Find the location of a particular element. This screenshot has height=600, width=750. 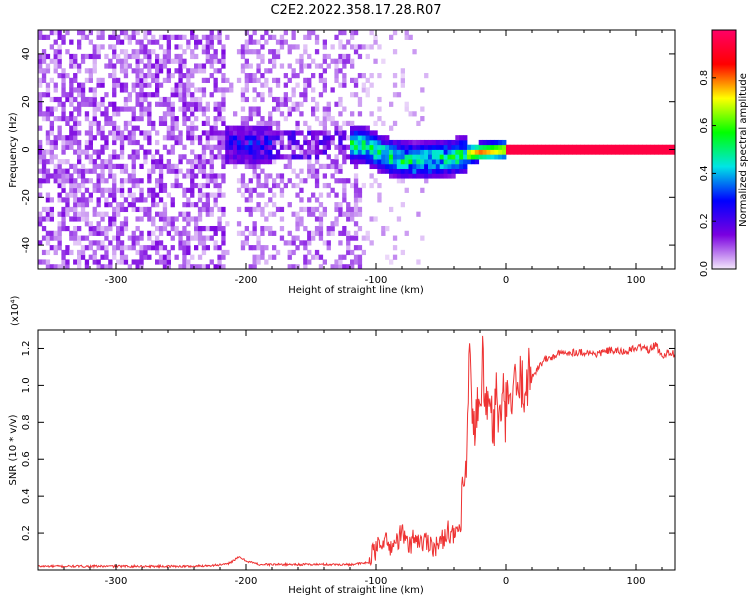

heatmap-cell-2003 is located at coordinates (348, 56).